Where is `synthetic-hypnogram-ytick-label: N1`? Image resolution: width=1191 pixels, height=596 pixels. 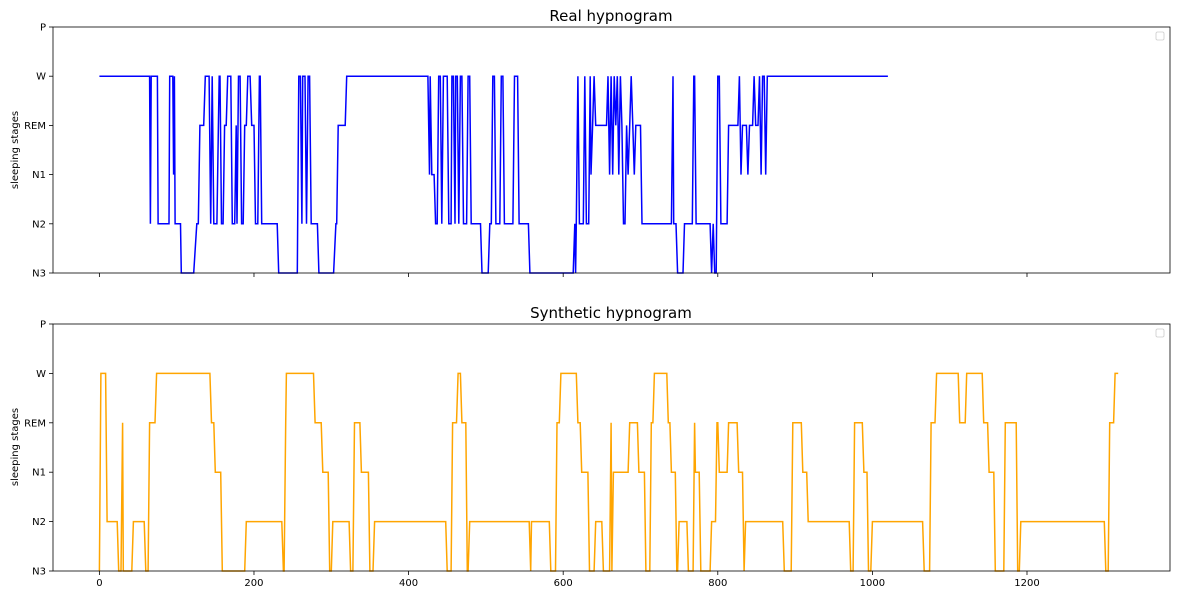 synthetic-hypnogram-ytick-label: N1 is located at coordinates (39, 473).